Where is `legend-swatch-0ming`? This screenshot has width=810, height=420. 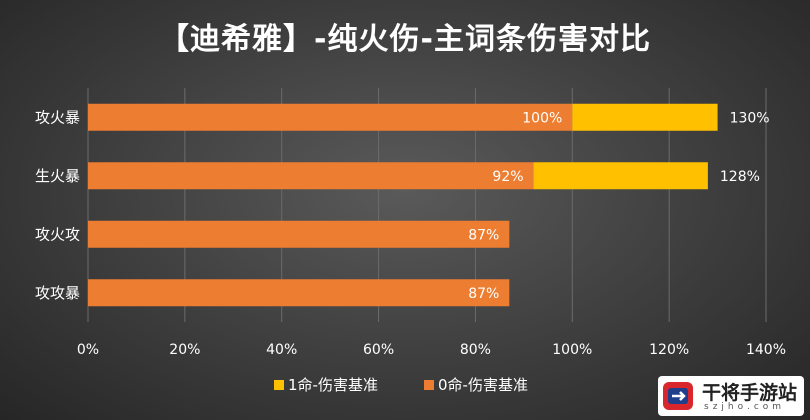
legend-swatch-0ming is located at coordinates (429, 385).